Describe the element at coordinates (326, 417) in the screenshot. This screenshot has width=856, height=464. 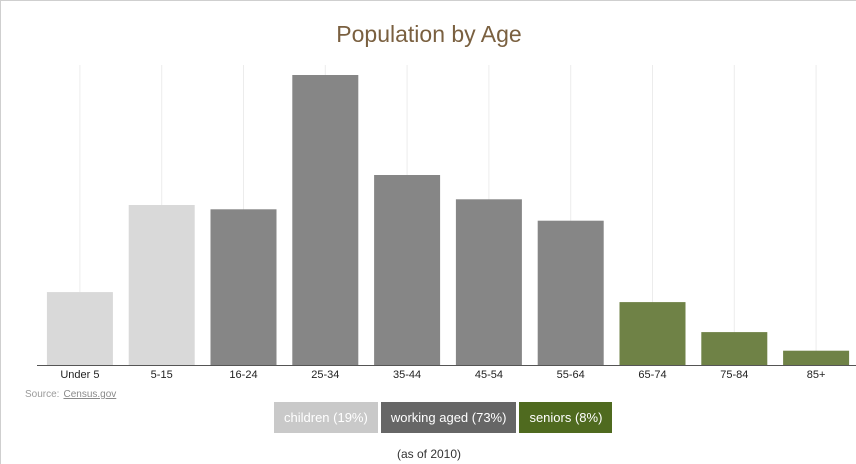
I see `legend-item-children: children (19%)` at that location.